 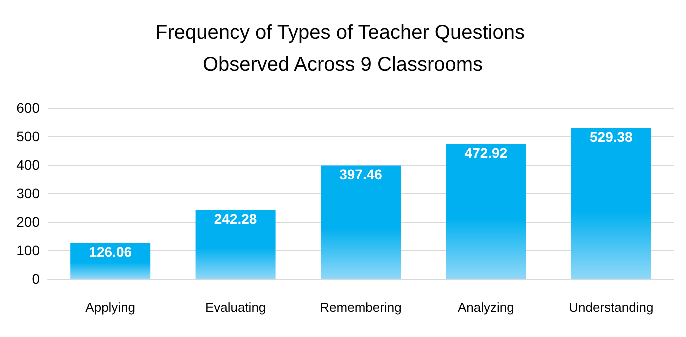 What do you see at coordinates (28, 222) in the screenshot?
I see `y-tick-label: 200` at bounding box center [28, 222].